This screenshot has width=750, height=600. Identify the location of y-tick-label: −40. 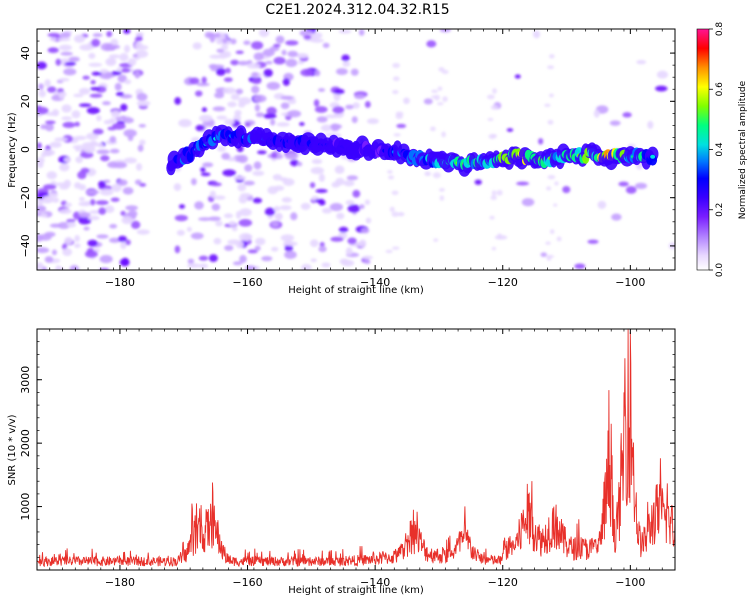
(25, 245).